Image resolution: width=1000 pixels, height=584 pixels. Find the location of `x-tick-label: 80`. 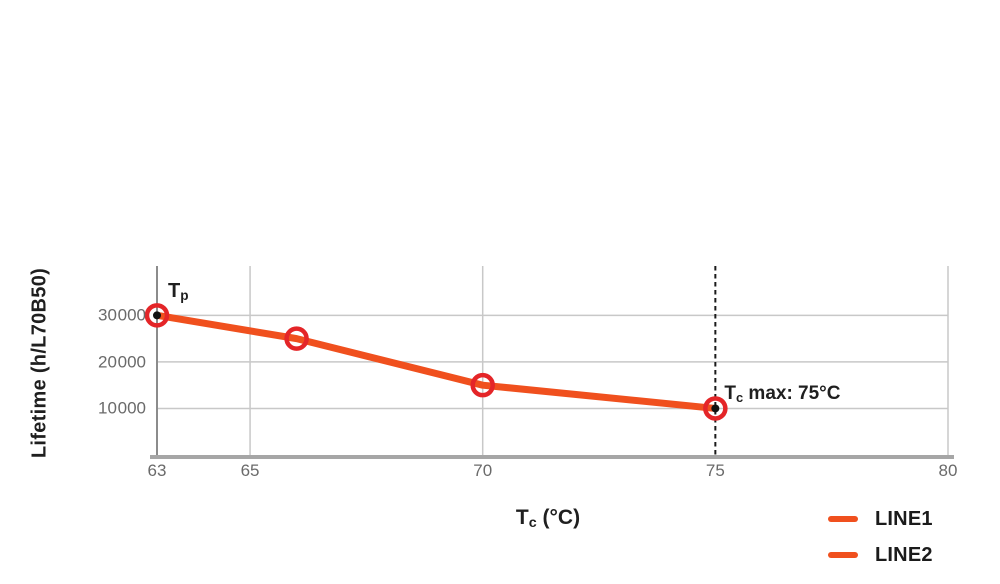

x-tick-label: 80 is located at coordinates (948, 470).